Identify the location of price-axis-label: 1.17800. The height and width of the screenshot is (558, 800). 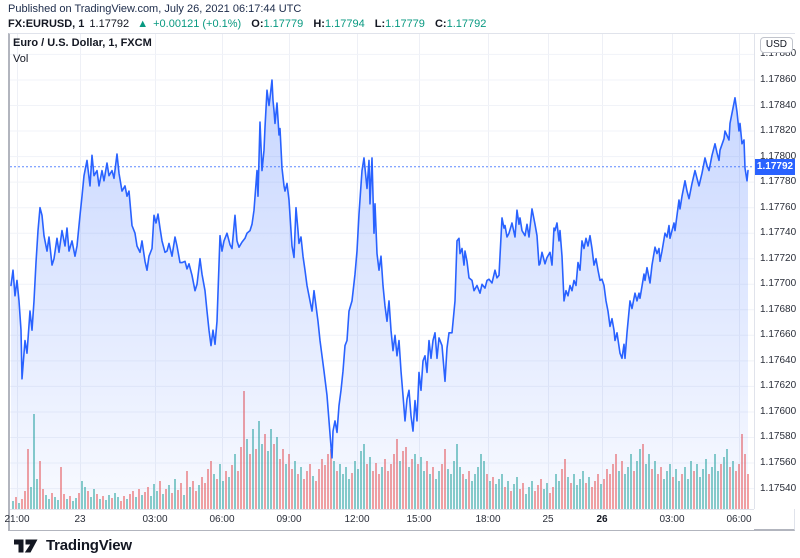
(778, 156).